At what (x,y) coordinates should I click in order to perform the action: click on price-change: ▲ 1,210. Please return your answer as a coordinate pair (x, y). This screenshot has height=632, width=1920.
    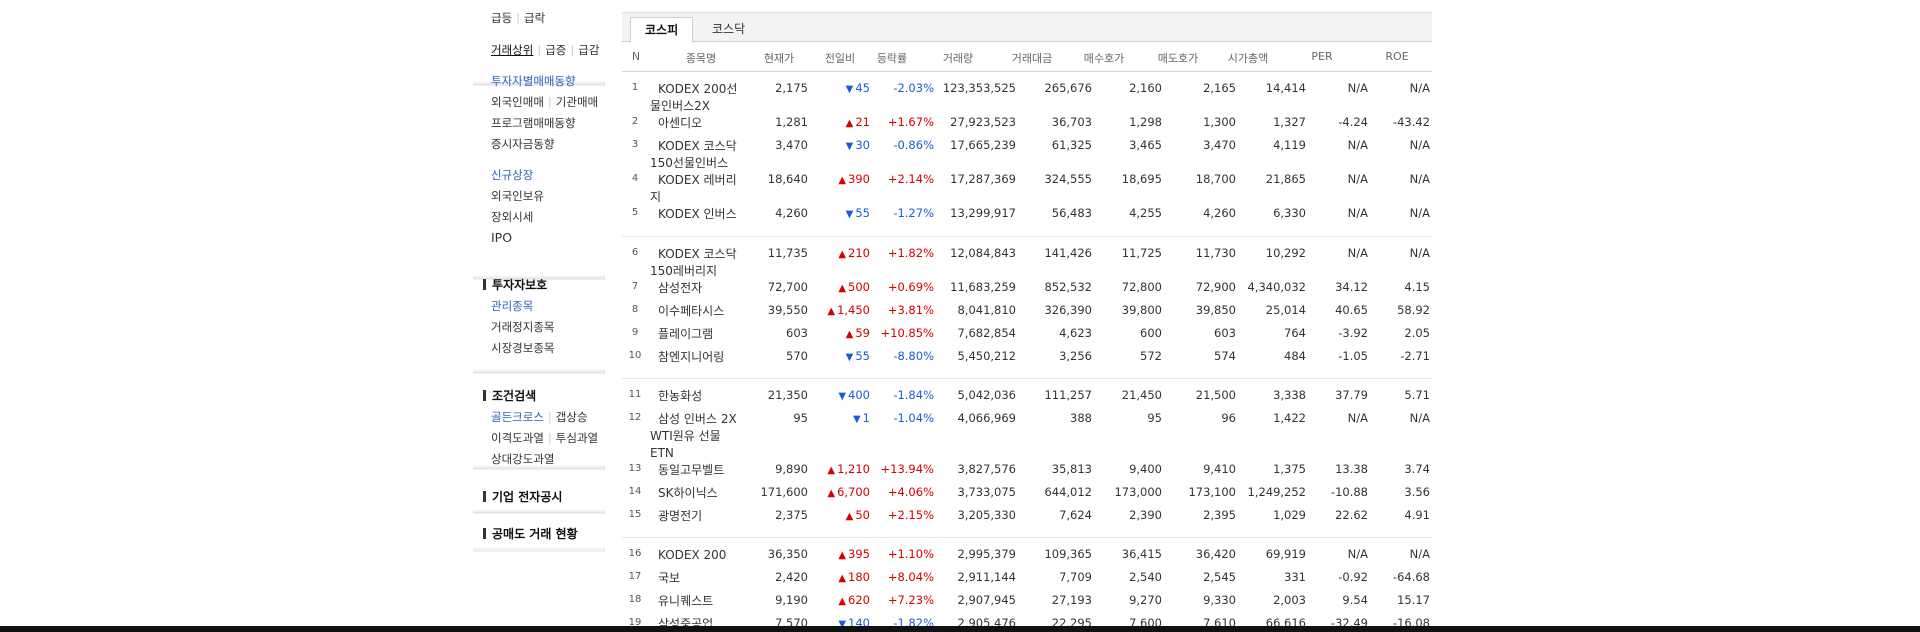
    Looking at the image, I should click on (842, 469).